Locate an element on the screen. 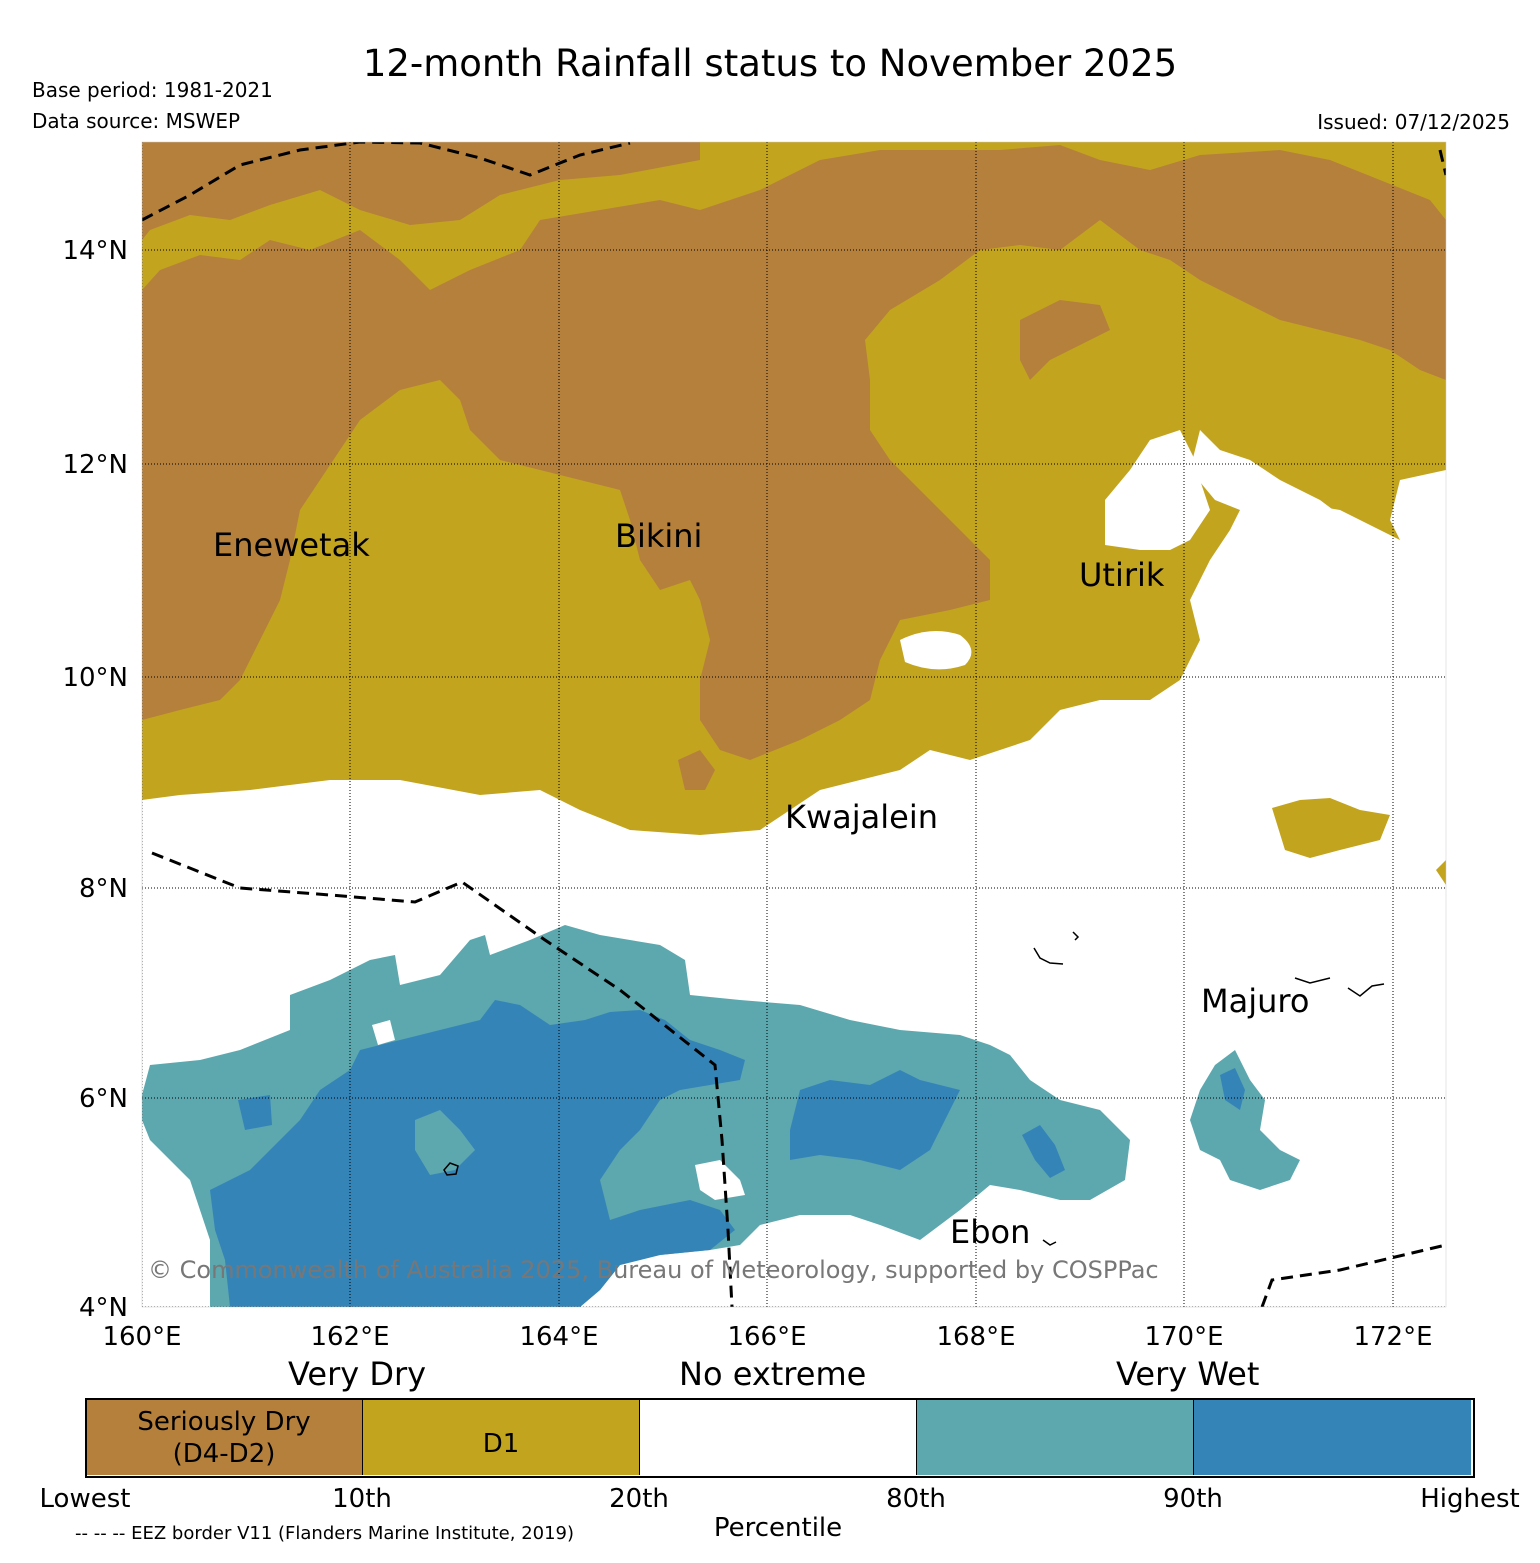 The image size is (1540, 1563). legend-very-dry: Very Dry is located at coordinates (357, 1374).